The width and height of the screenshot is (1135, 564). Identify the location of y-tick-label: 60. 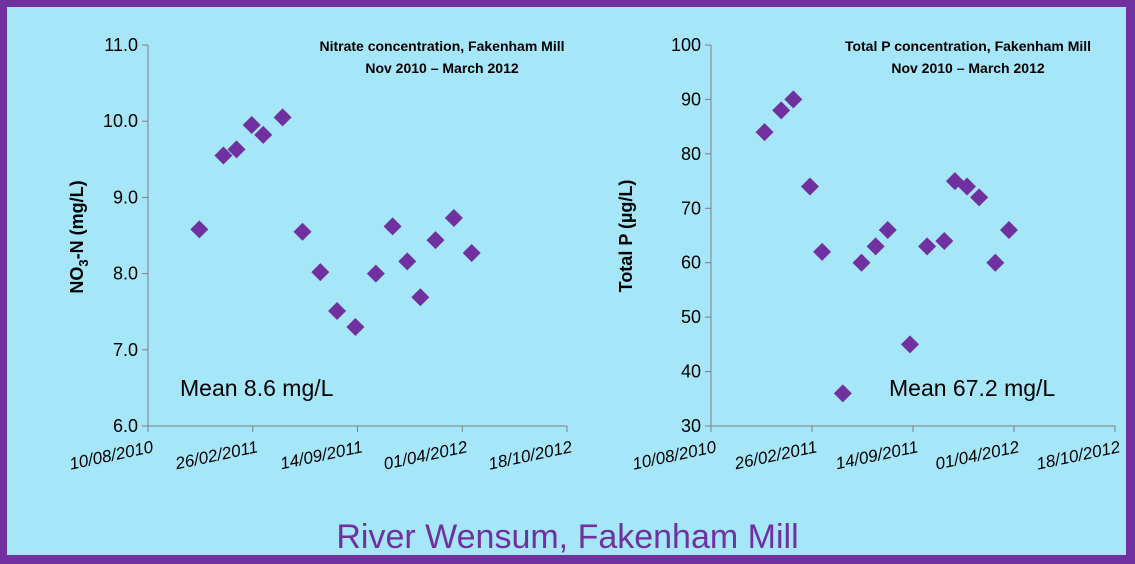
(691, 263).